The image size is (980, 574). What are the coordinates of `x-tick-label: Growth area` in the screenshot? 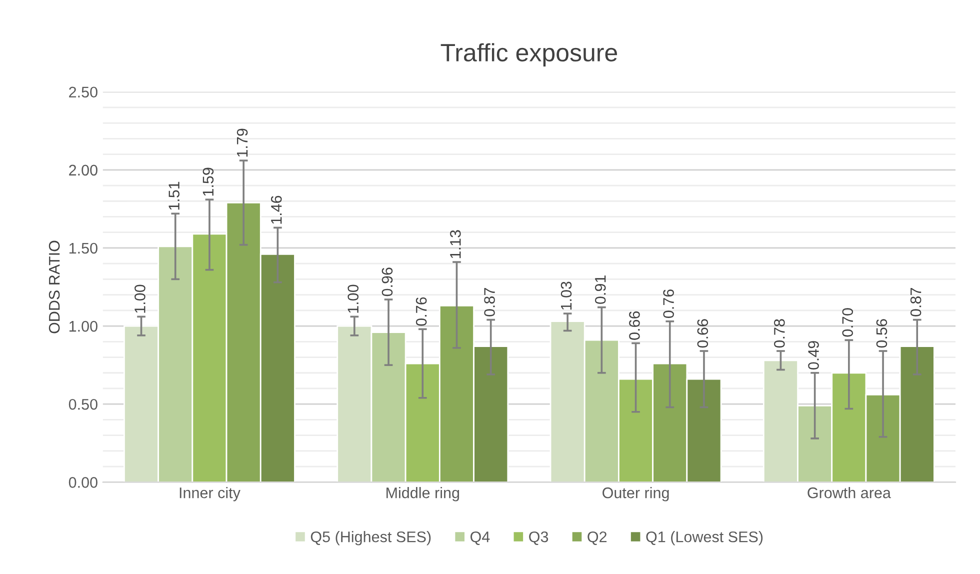 It's located at (849, 492).